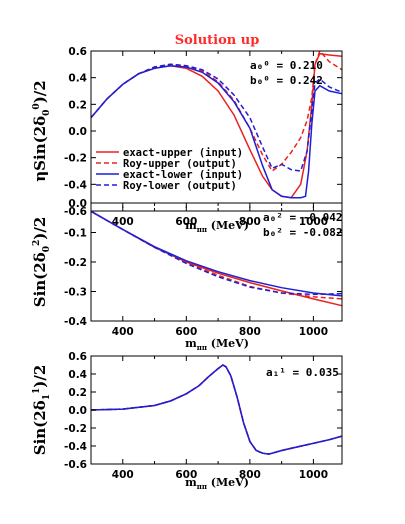  Describe the element at coordinates (75, 263) in the screenshot. I see `panel-1-ytick-label-2: -0.2` at that location.